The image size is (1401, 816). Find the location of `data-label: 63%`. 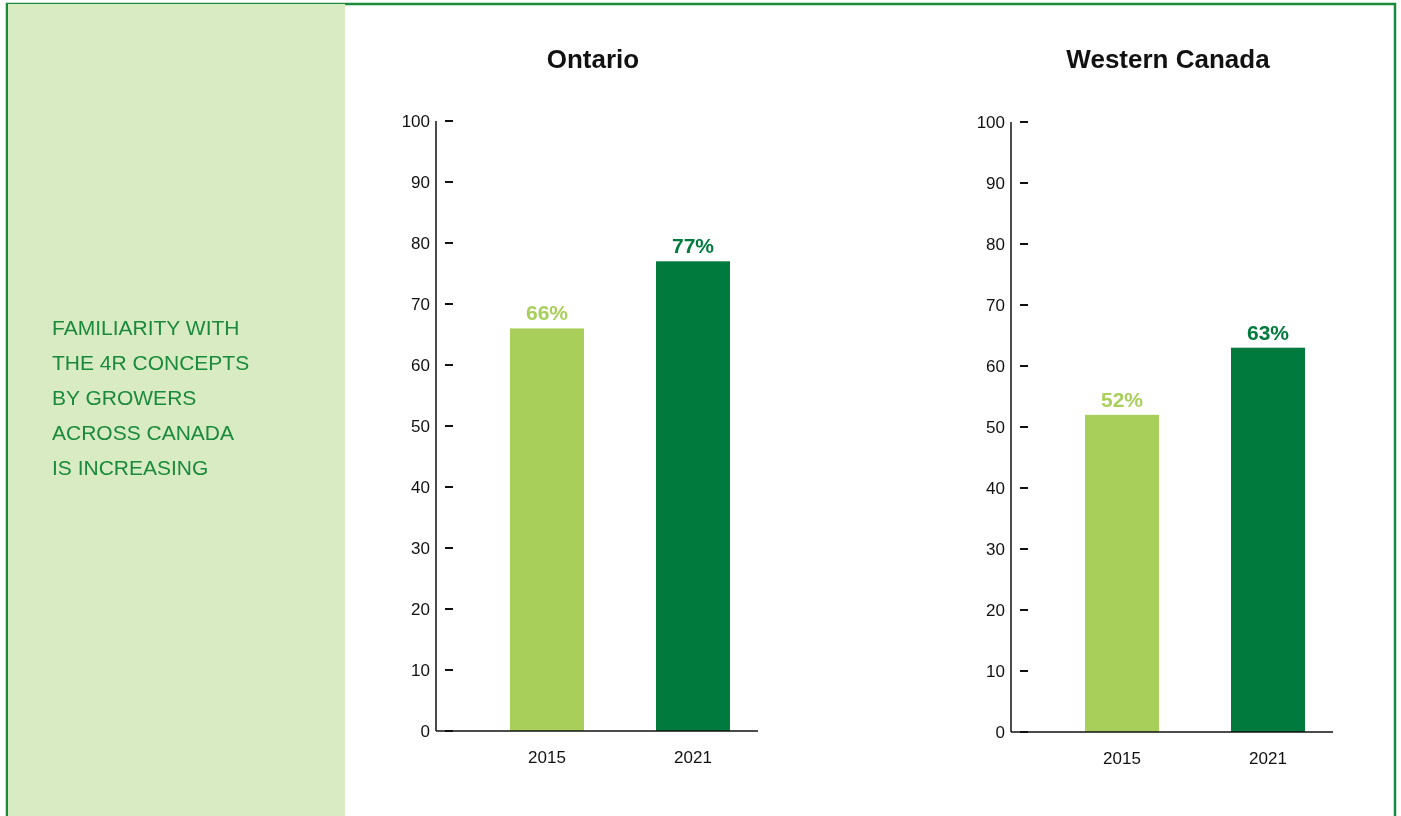

data-label: 63% is located at coordinates (1268, 332).